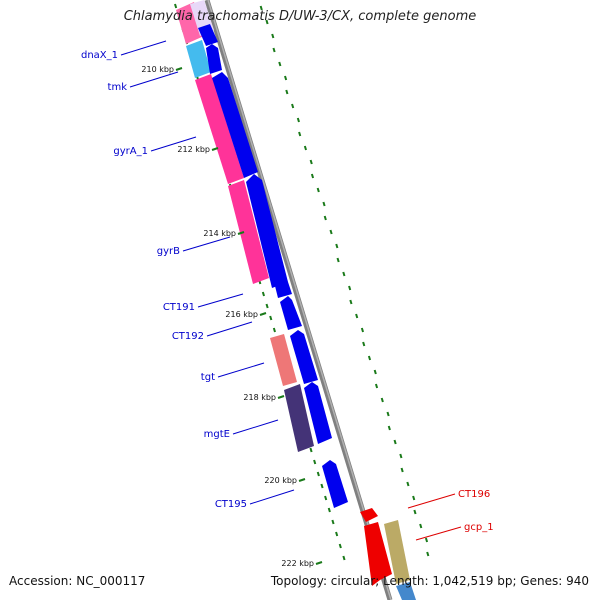  I want to click on gene-label-gyra-1: gyrA_1, so click(130, 151).